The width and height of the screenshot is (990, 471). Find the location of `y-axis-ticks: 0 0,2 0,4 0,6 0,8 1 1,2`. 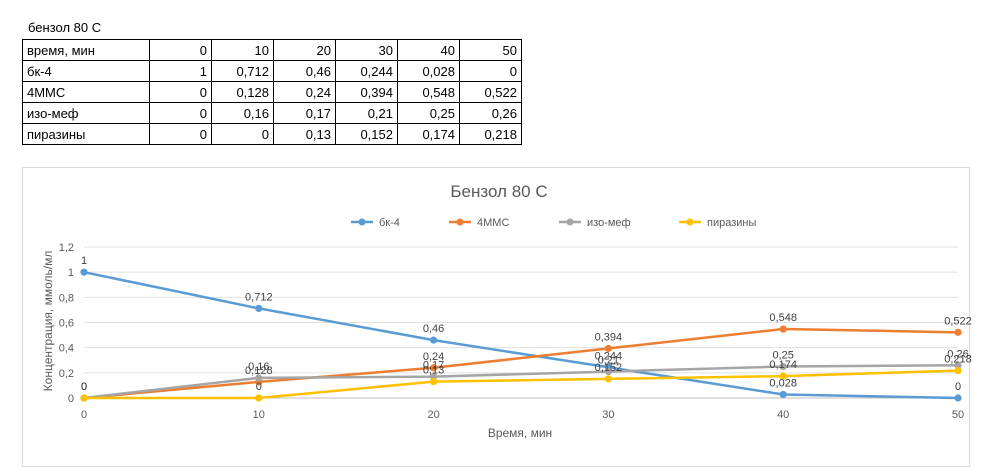

y-axis-ticks: 0 0,2 0,4 0,6 0,8 1 1,2 is located at coordinates (66, 323).